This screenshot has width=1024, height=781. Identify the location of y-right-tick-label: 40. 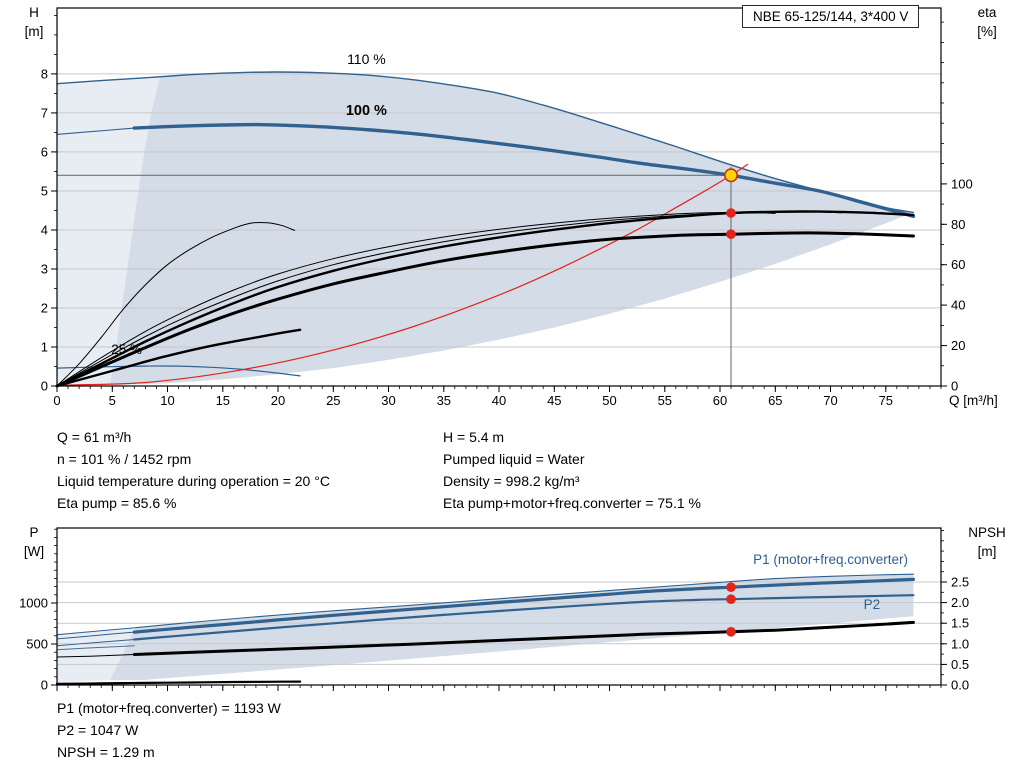
(958, 305).